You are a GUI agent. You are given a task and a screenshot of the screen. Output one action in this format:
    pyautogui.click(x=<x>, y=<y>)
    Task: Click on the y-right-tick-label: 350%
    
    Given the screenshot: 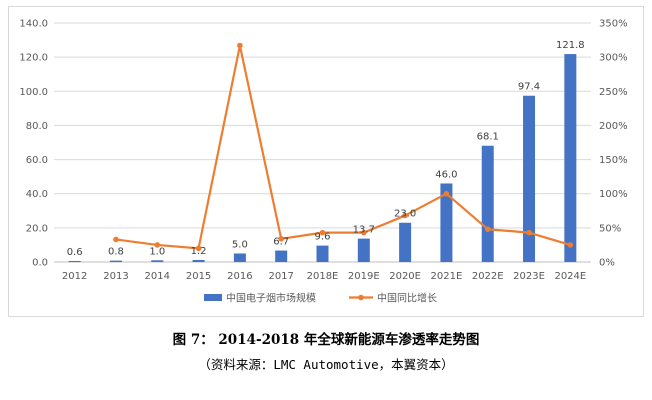 What is the action you would take?
    pyautogui.click(x=613, y=24)
    